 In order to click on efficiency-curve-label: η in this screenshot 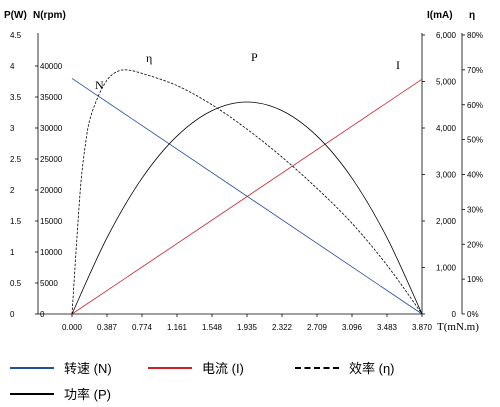, I will do `click(149, 58)`.